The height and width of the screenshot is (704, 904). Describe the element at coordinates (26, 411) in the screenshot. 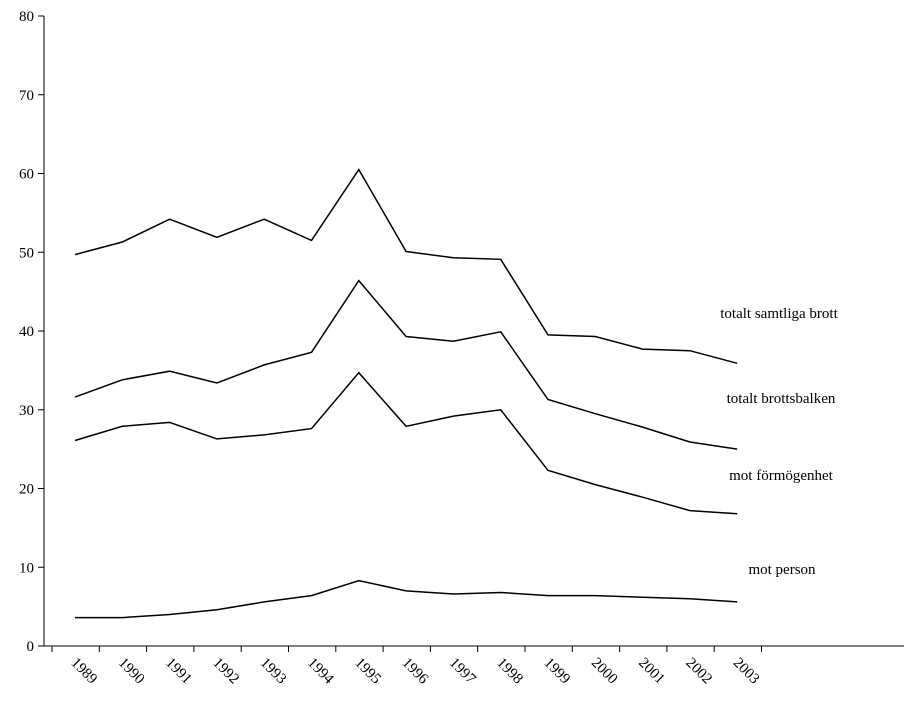

I see `y-tick-label: 30` at that location.